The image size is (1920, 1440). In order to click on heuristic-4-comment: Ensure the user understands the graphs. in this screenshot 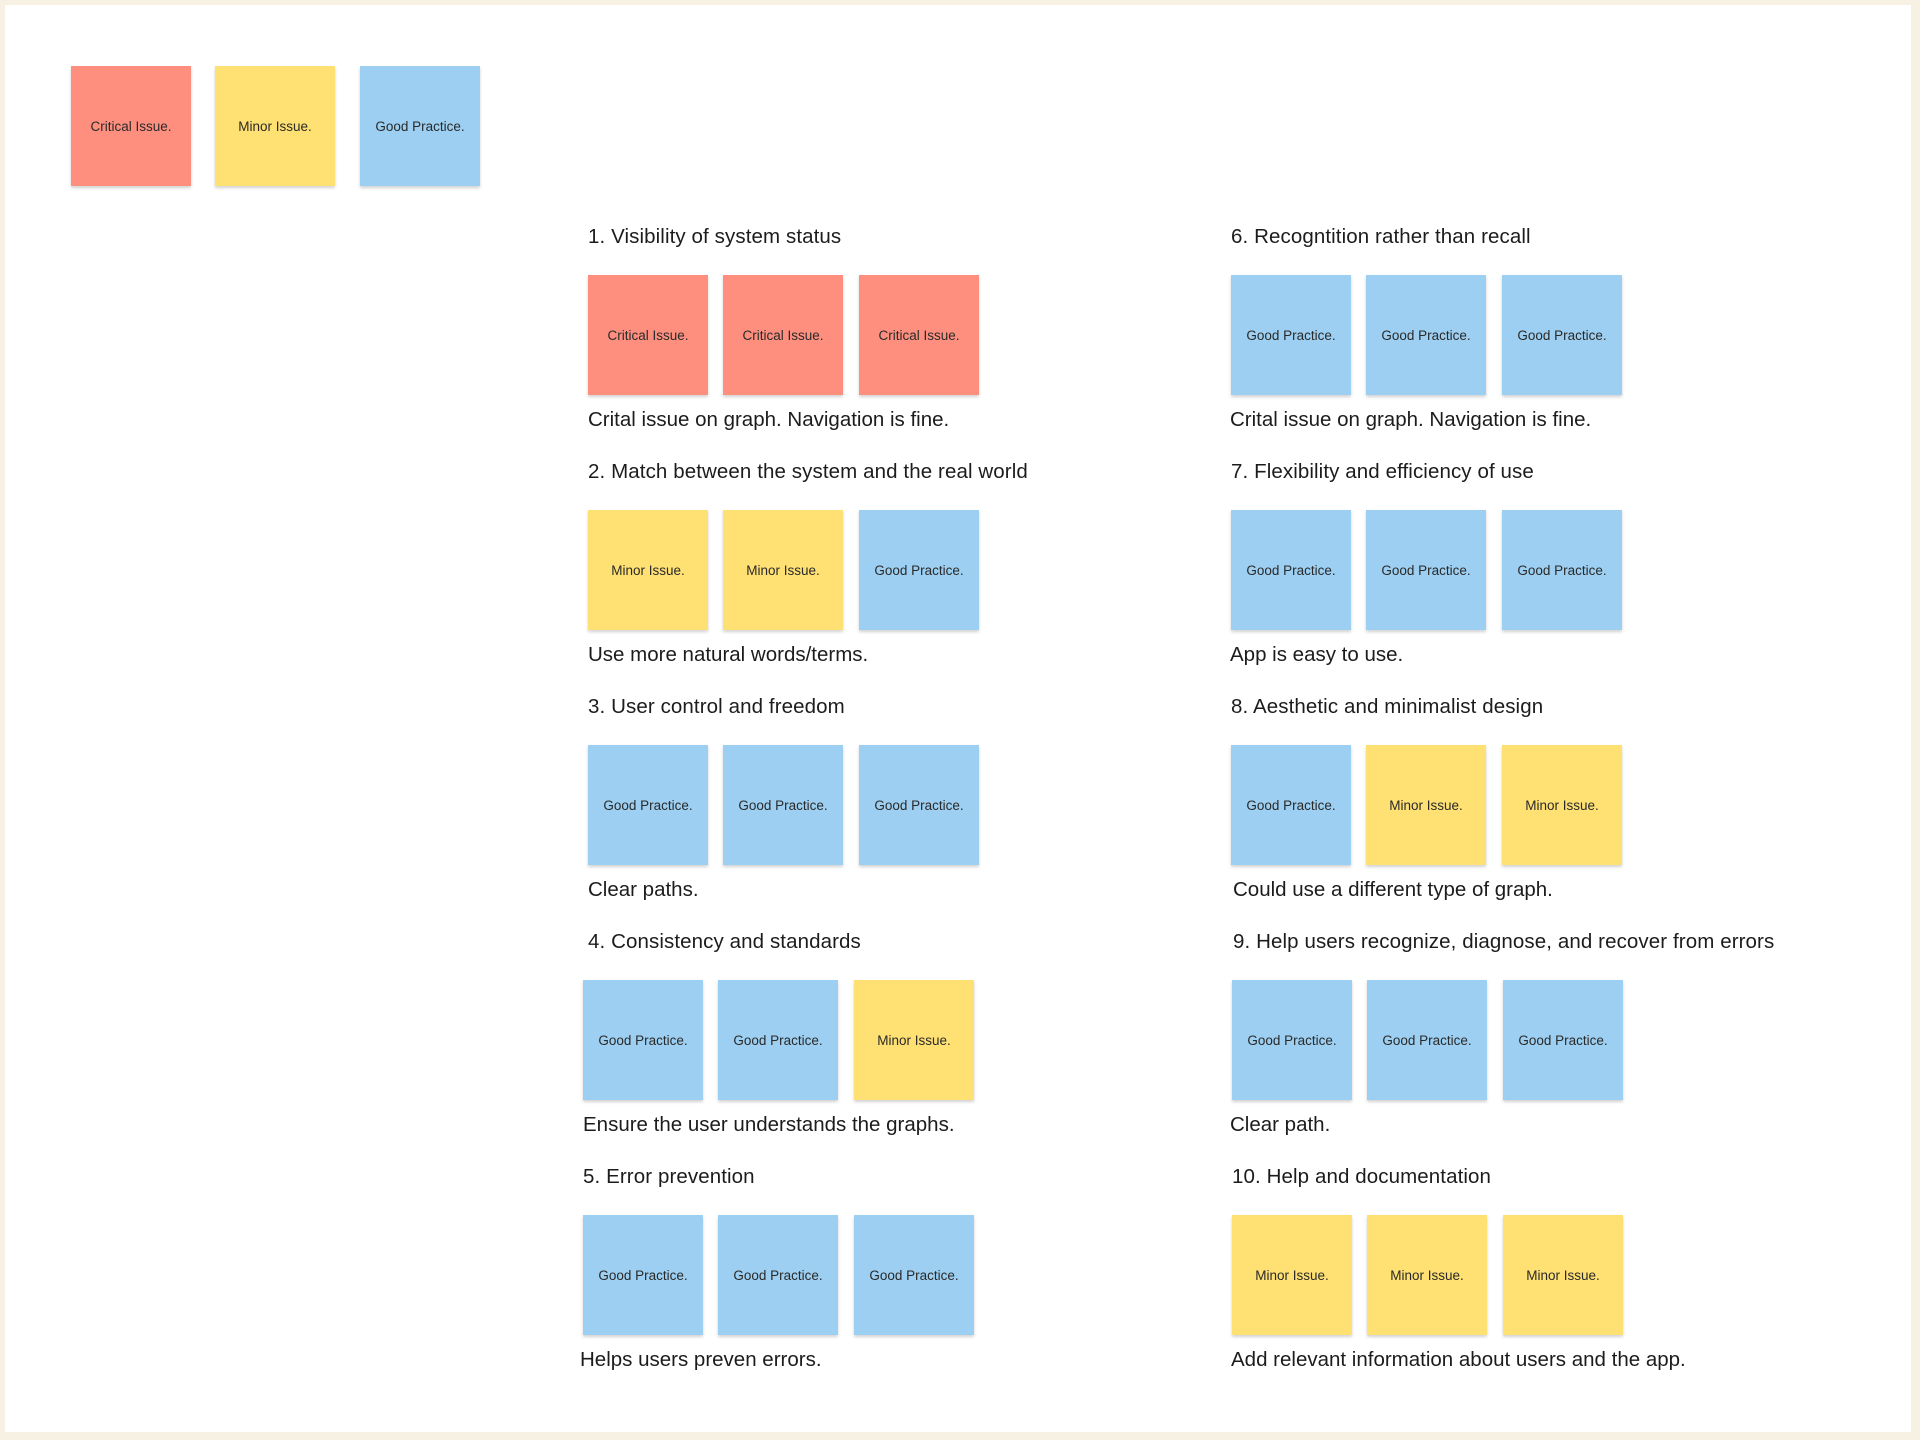, I will do `click(769, 1124)`.